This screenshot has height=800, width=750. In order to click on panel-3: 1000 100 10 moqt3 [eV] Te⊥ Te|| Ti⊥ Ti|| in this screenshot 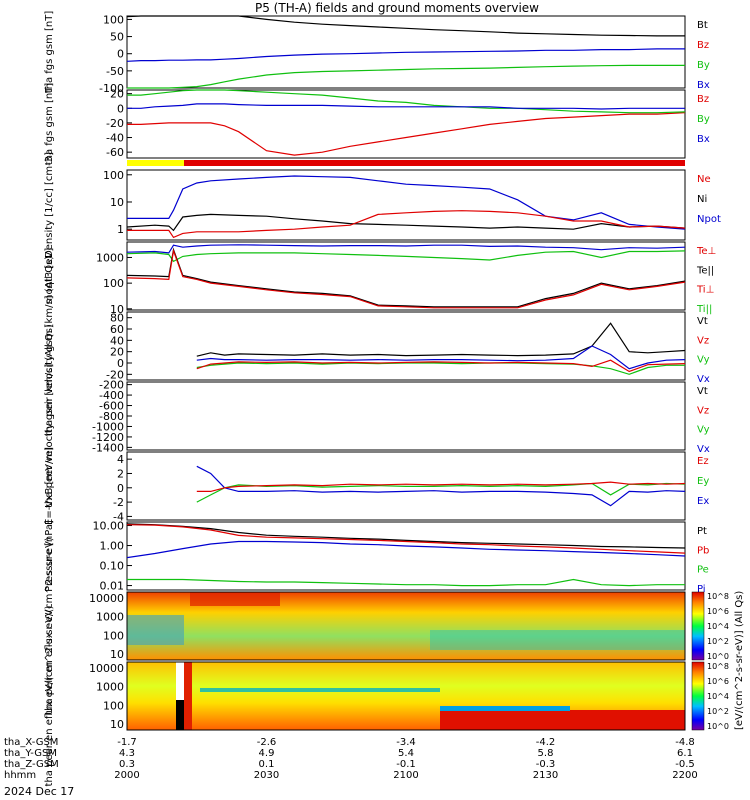, I will do `click(380, 278)`.